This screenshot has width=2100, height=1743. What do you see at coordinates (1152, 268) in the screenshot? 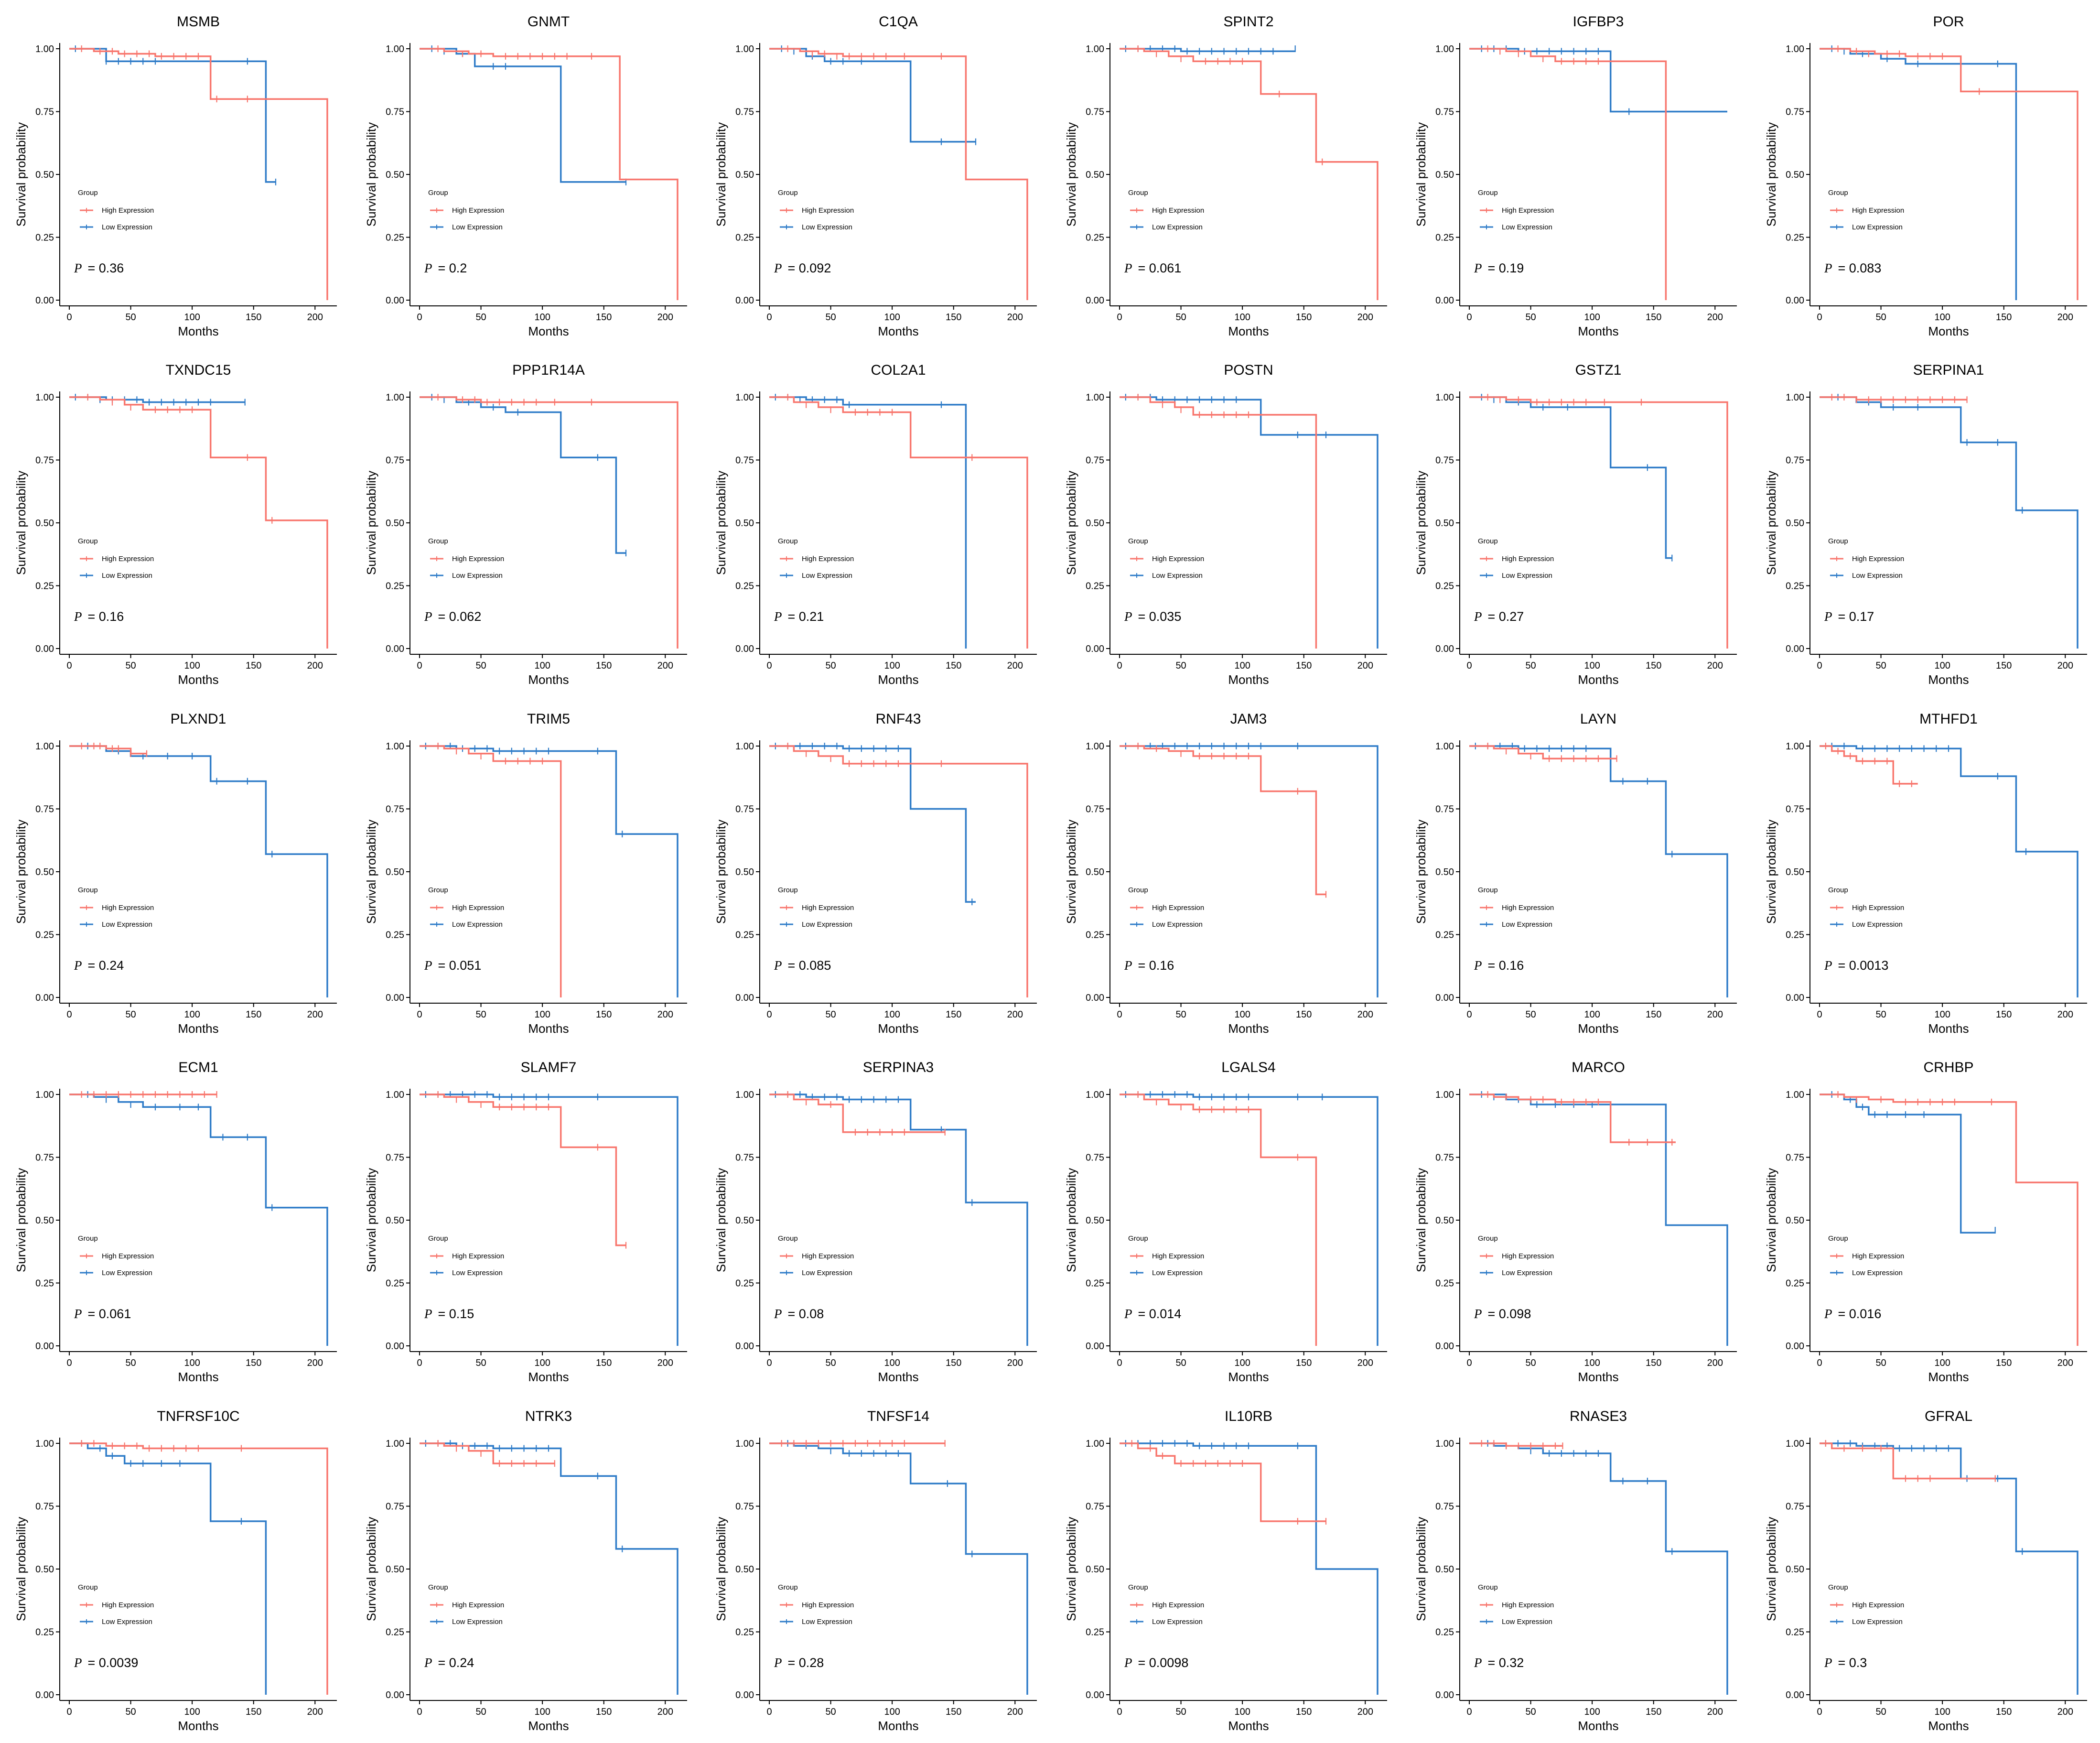
I see `p-value: P = 0.061` at bounding box center [1152, 268].